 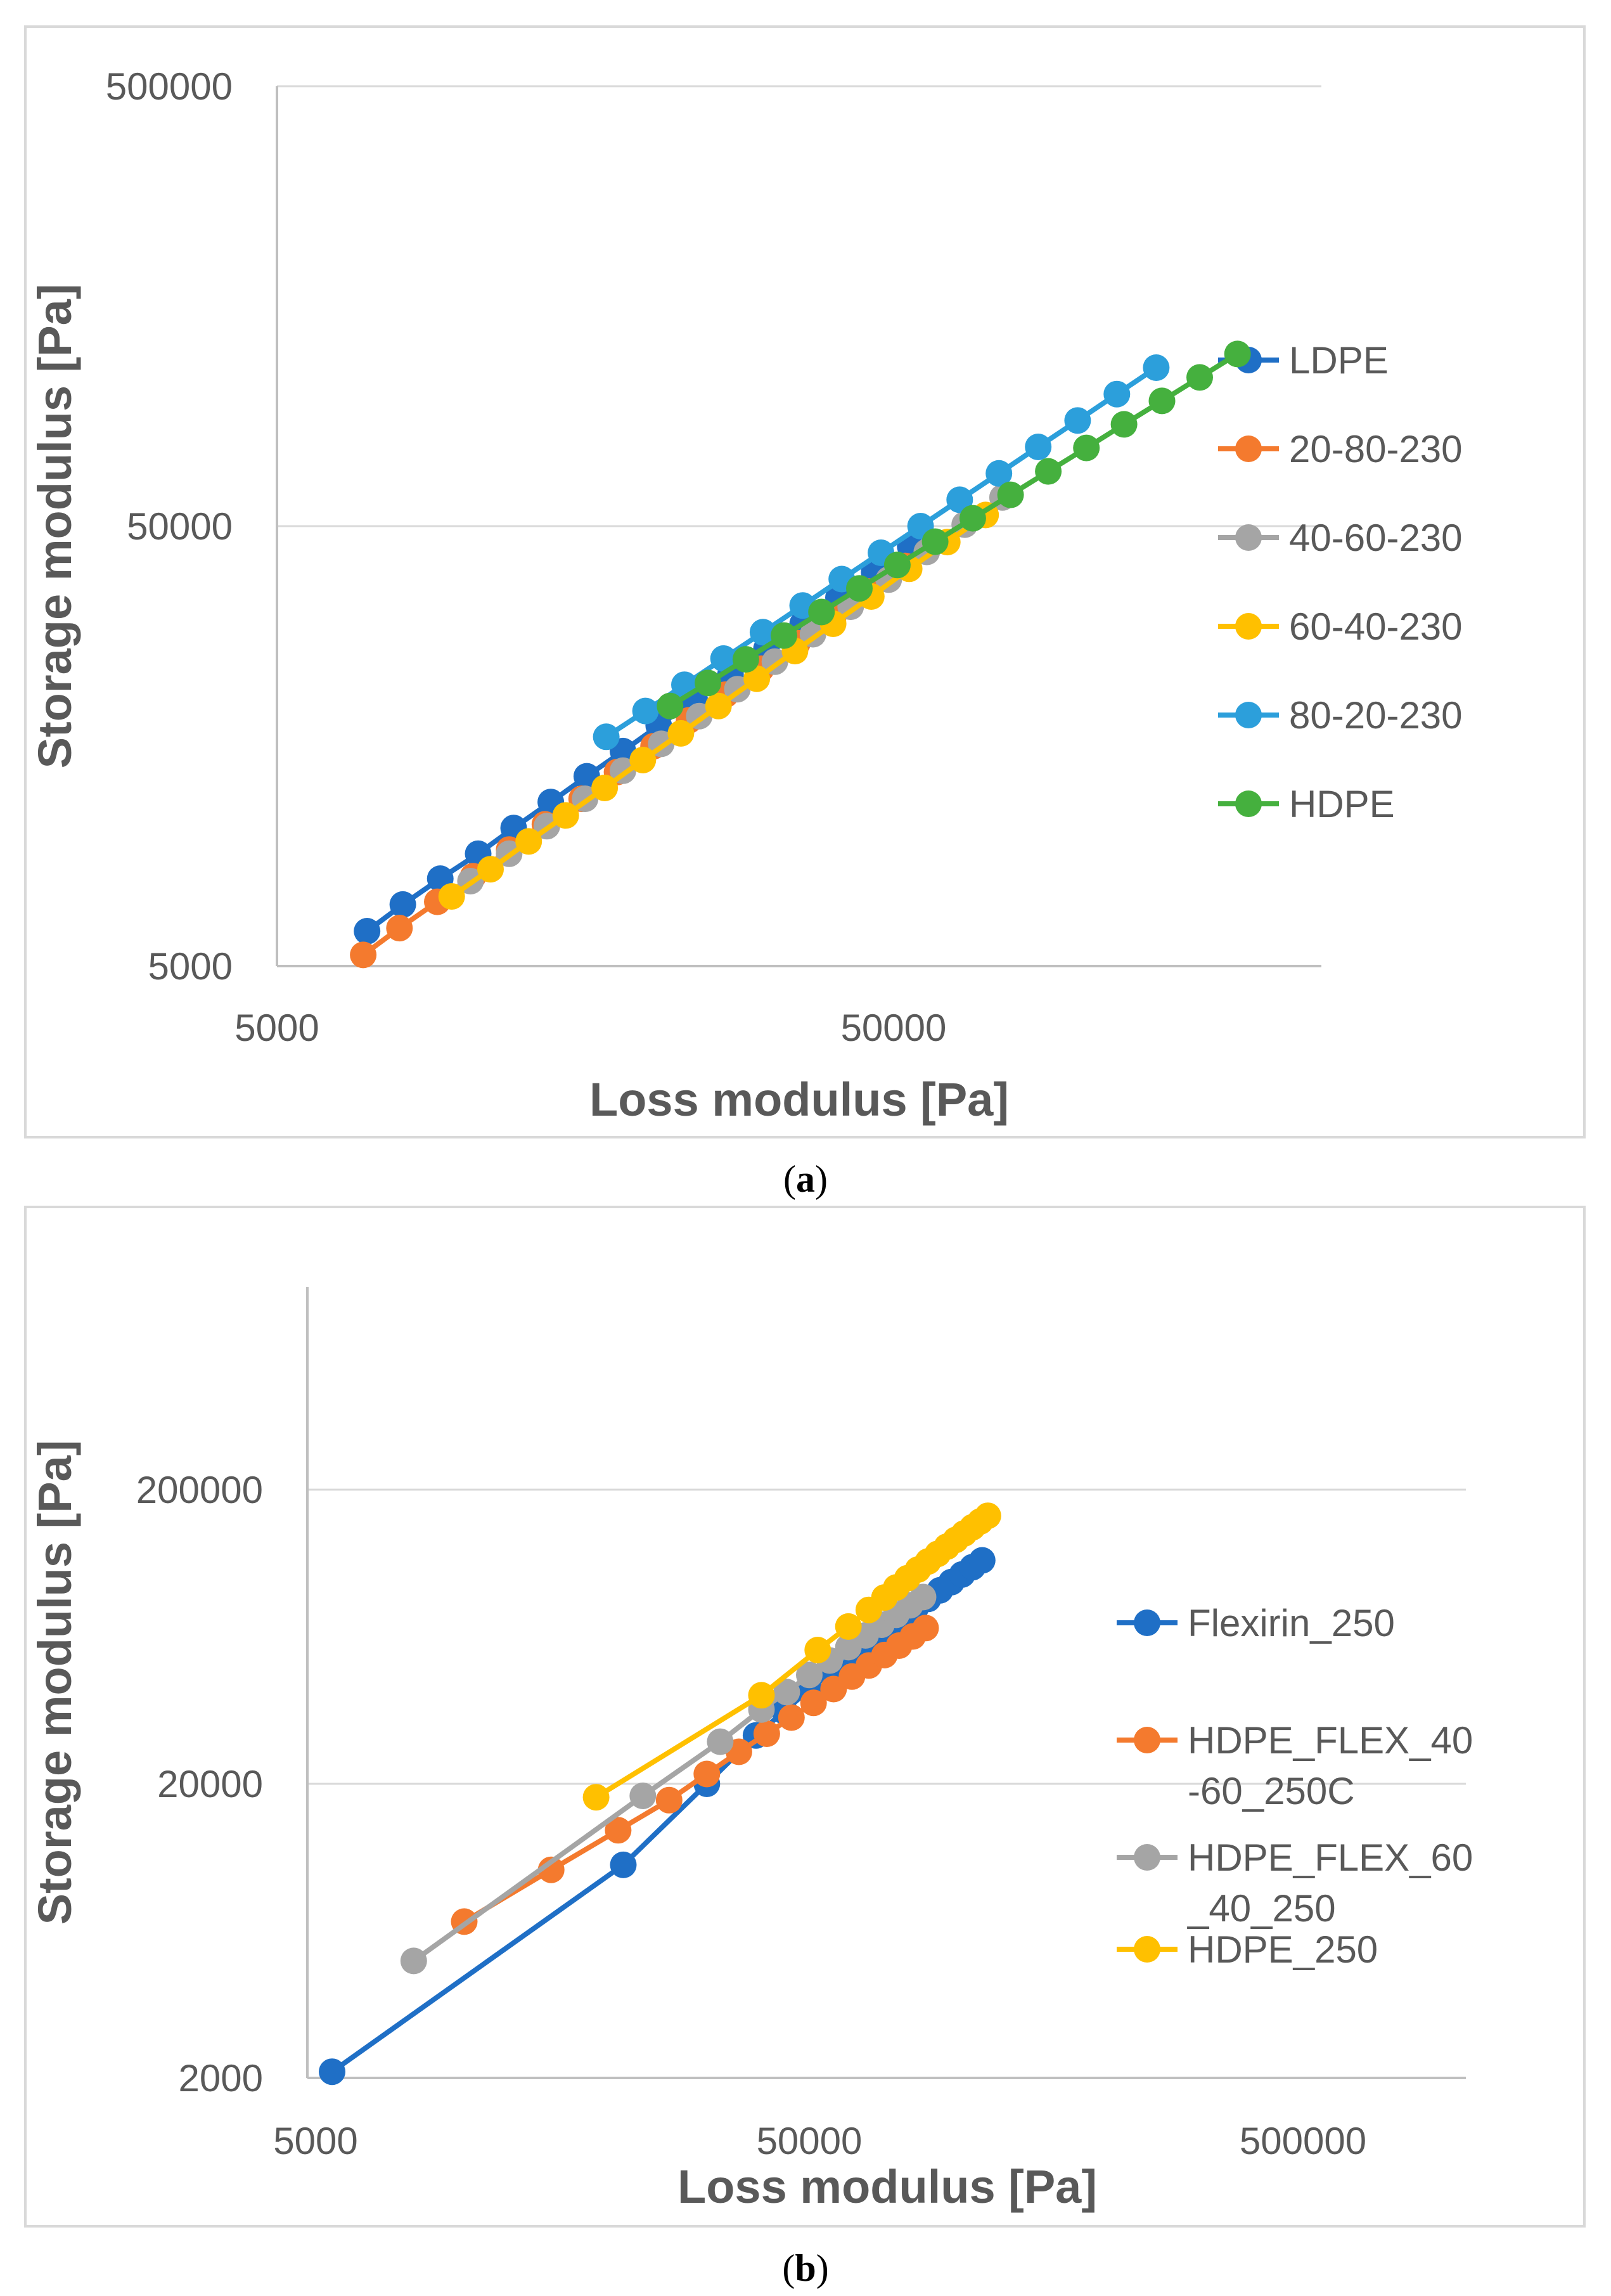 I want to click on series-line, so click(x=954, y=530).